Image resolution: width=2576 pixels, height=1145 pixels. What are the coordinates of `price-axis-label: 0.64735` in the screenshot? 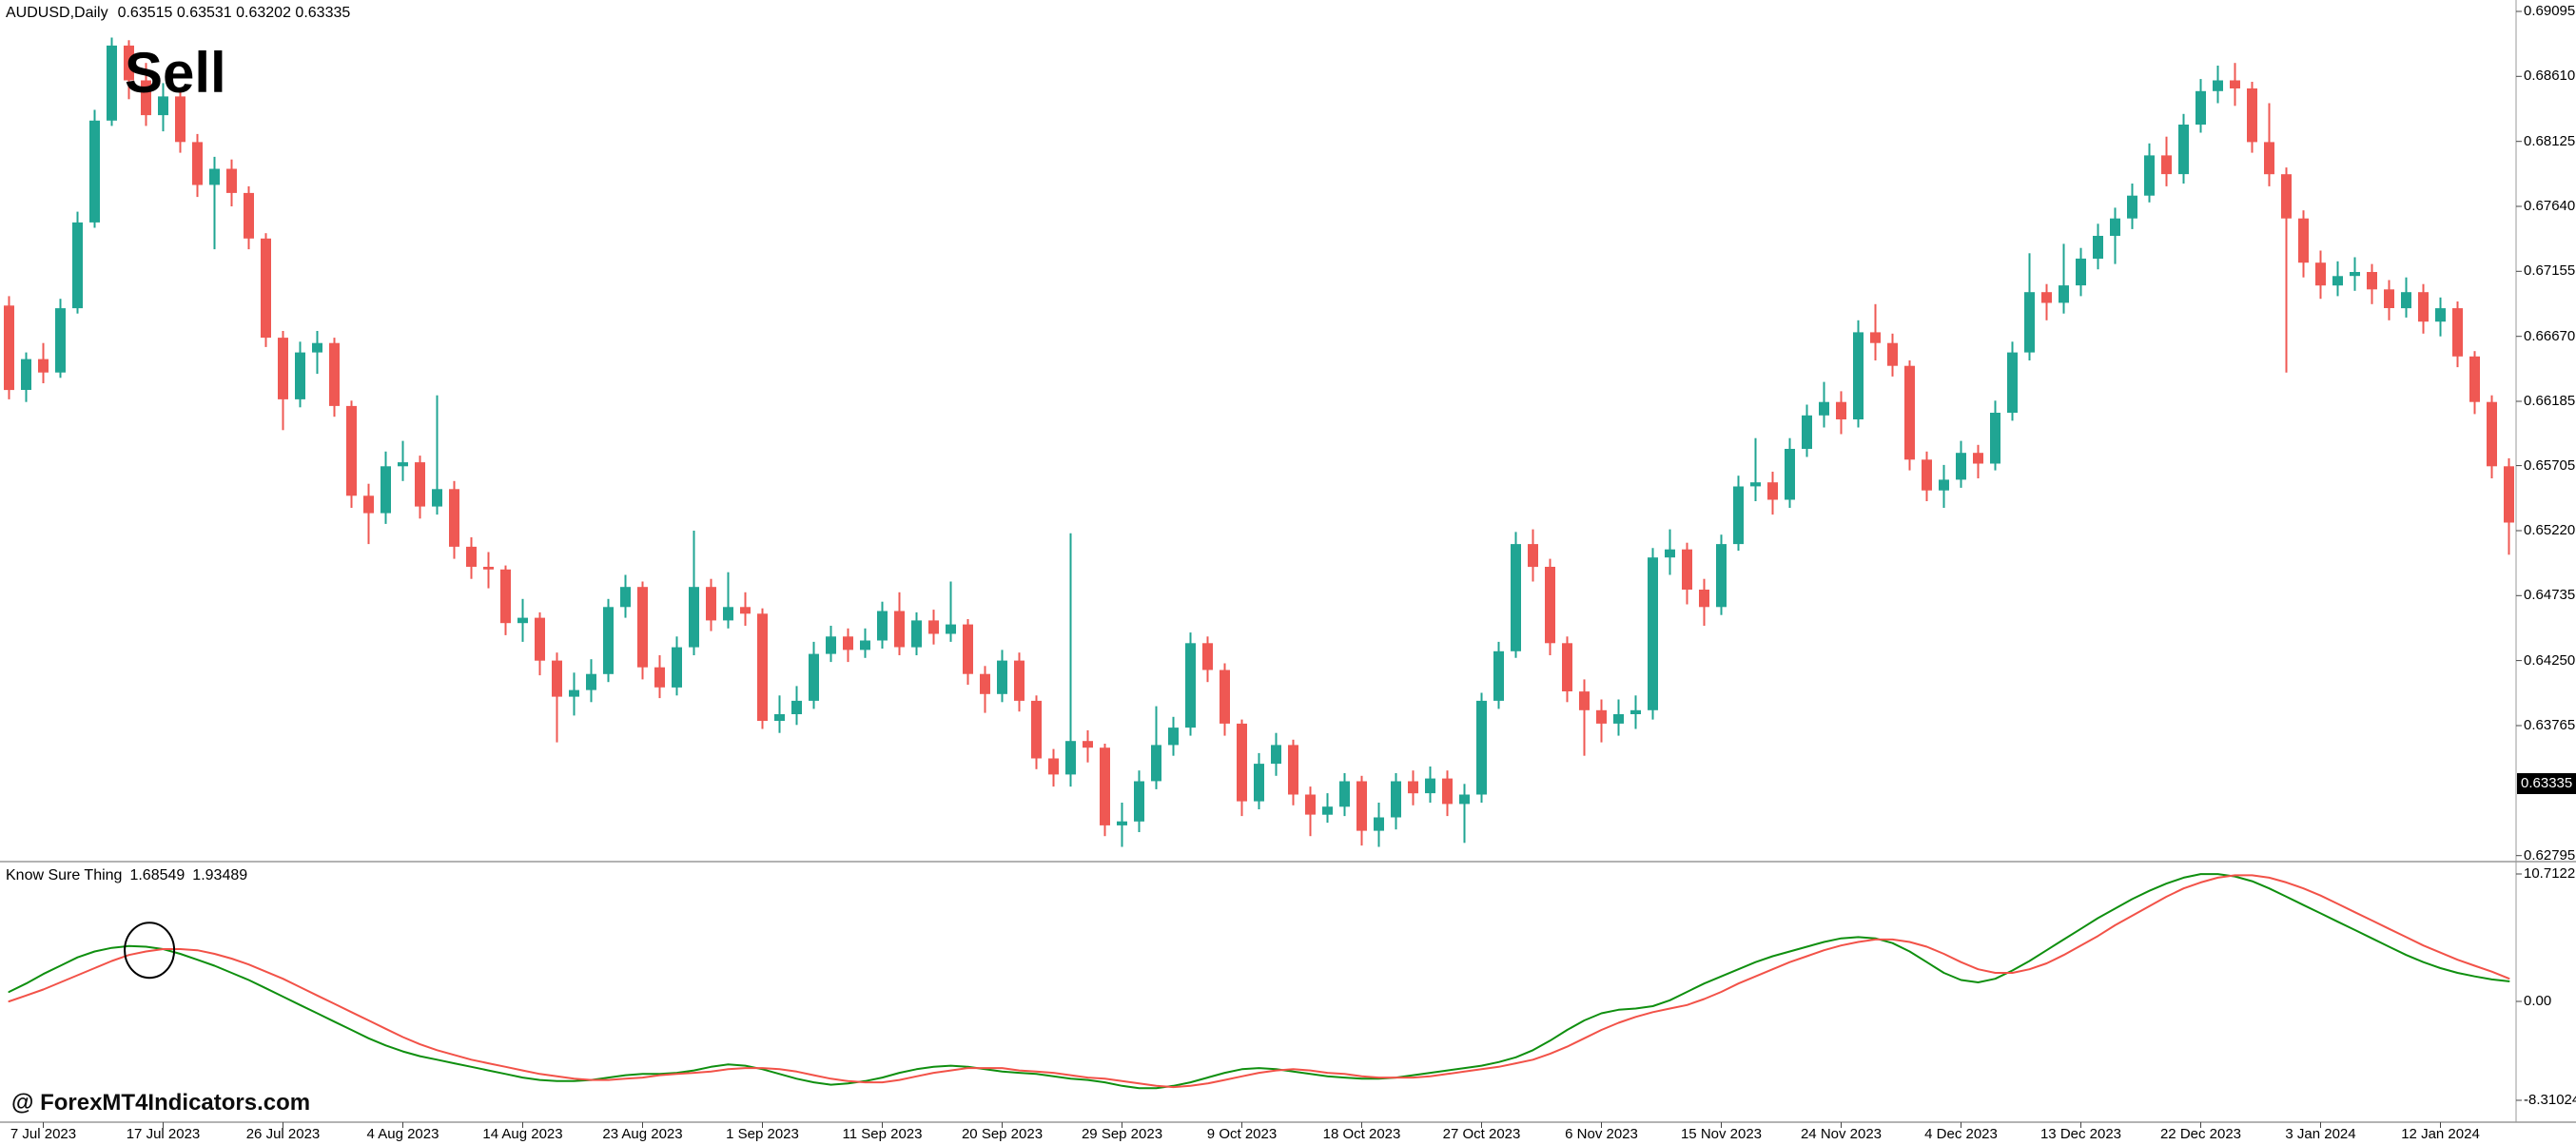 It's located at (2550, 595).